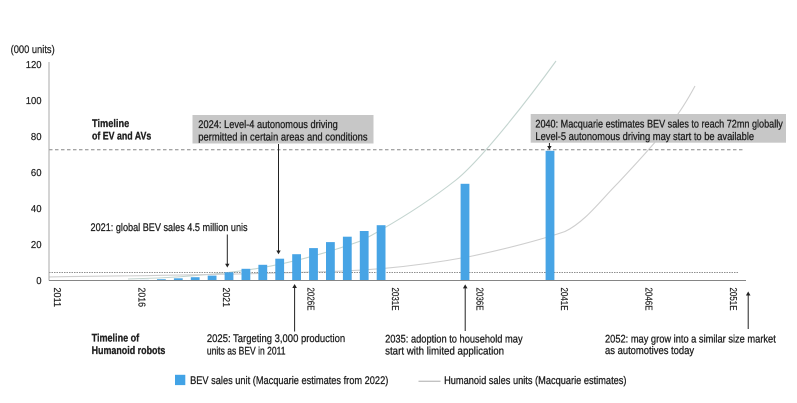 Image resolution: width=797 pixels, height=403 pixels. I want to click on svg-text: 2026E, so click(310, 299).